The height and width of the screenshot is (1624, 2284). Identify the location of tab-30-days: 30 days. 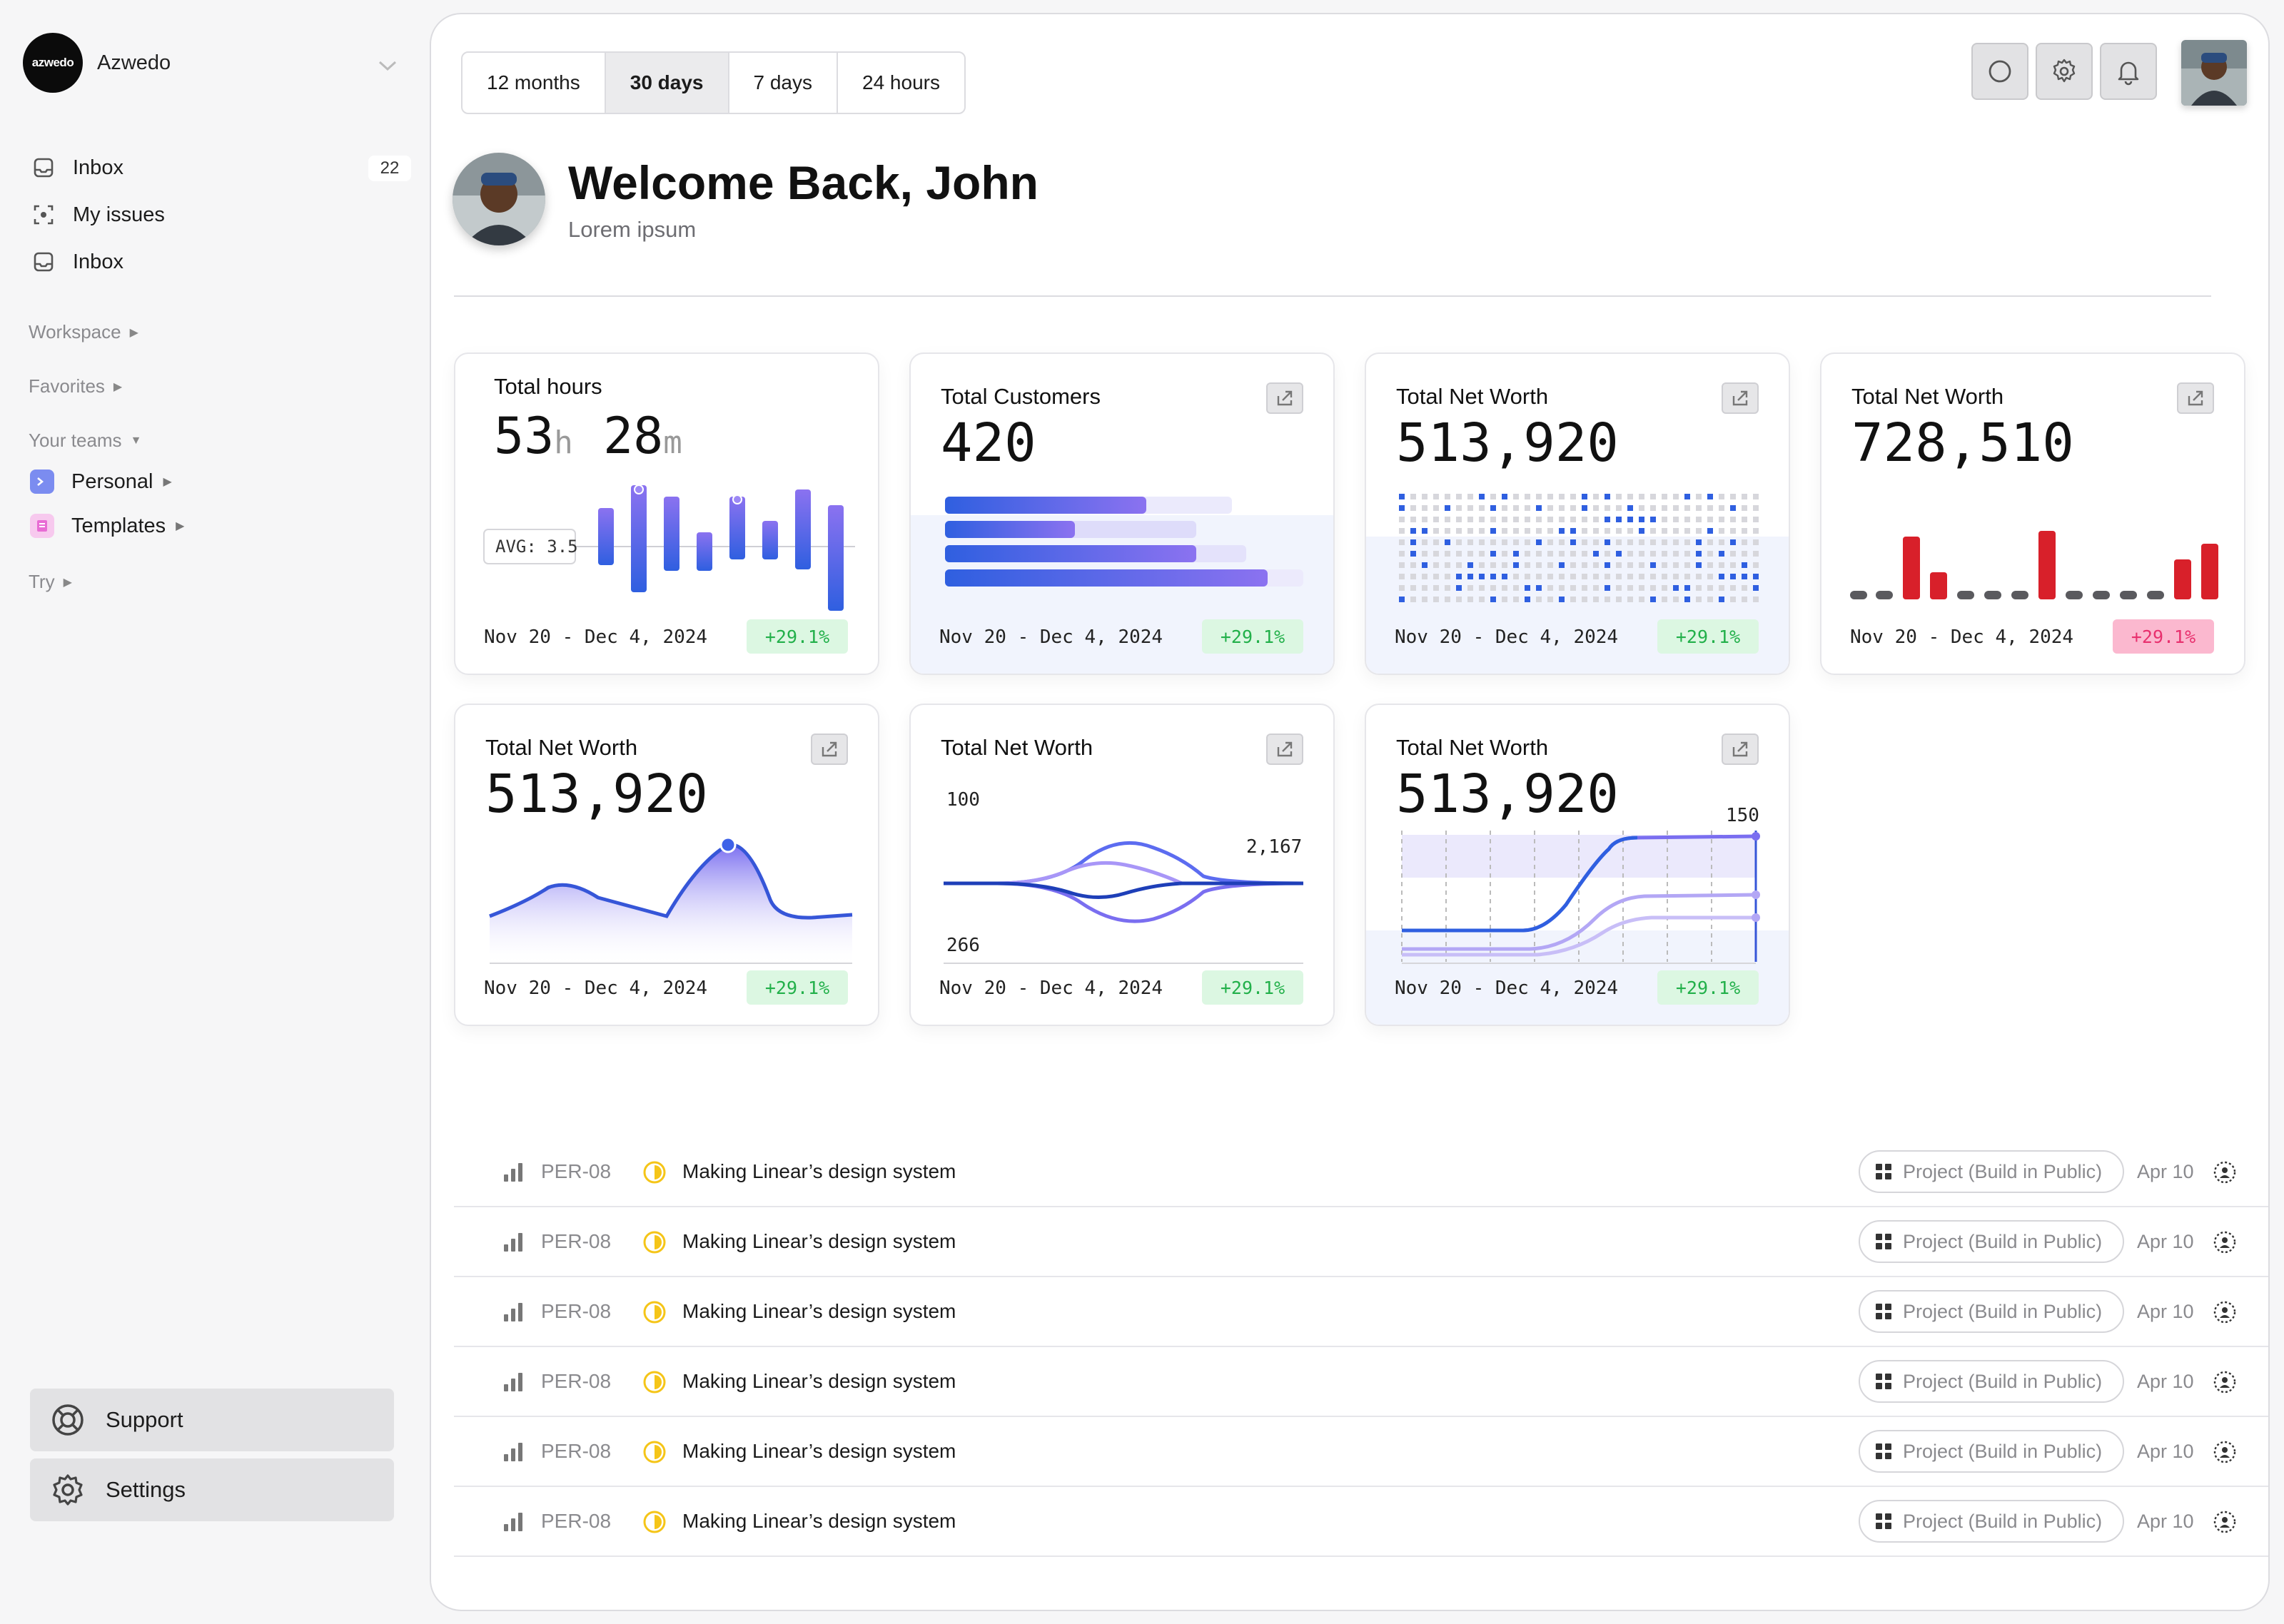
(667, 83).